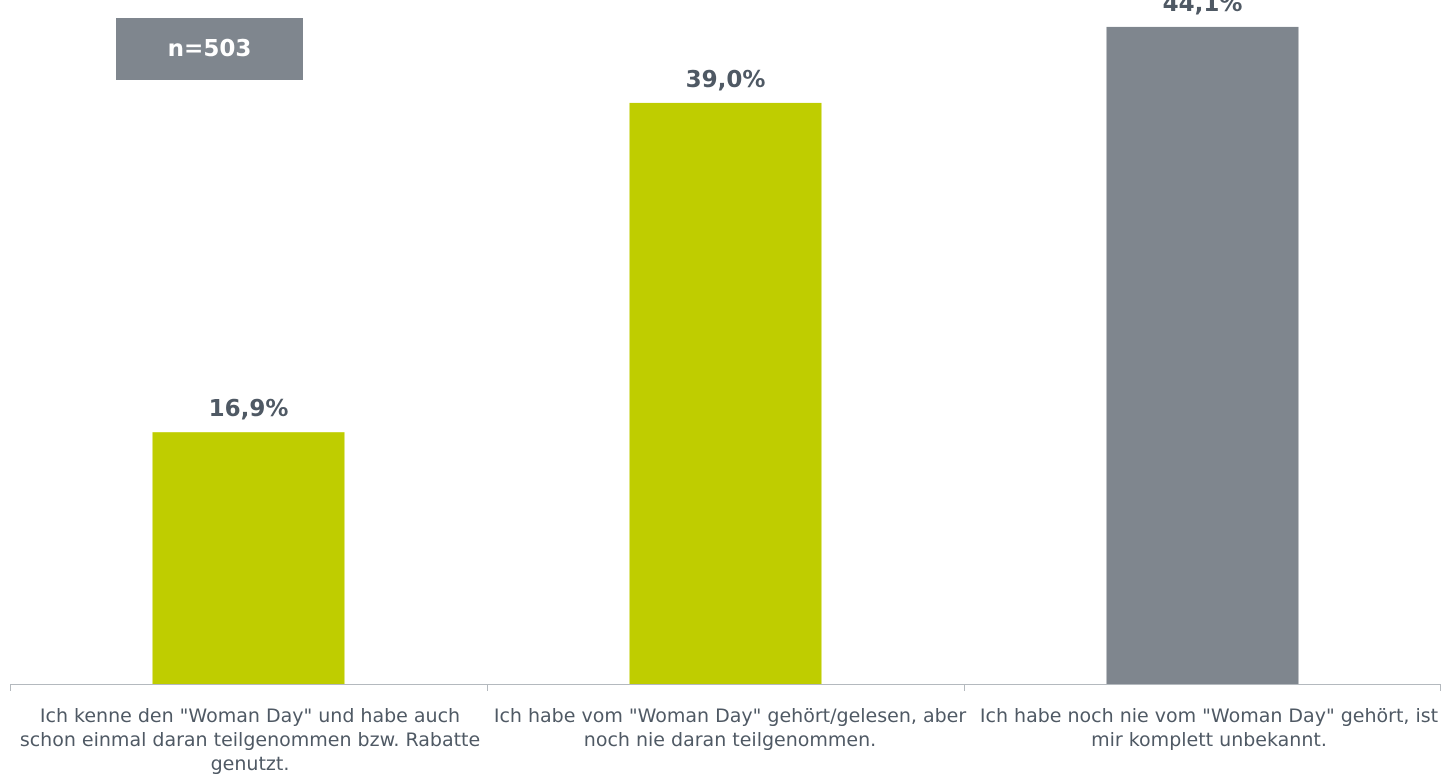 This screenshot has width=1441, height=776. What do you see at coordinates (726, 80) in the screenshot?
I see `bar-value-label: 39,0%` at bounding box center [726, 80].